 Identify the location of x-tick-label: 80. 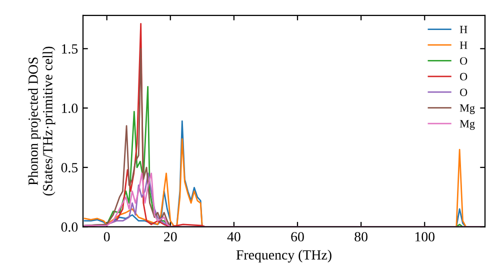
(361, 237).